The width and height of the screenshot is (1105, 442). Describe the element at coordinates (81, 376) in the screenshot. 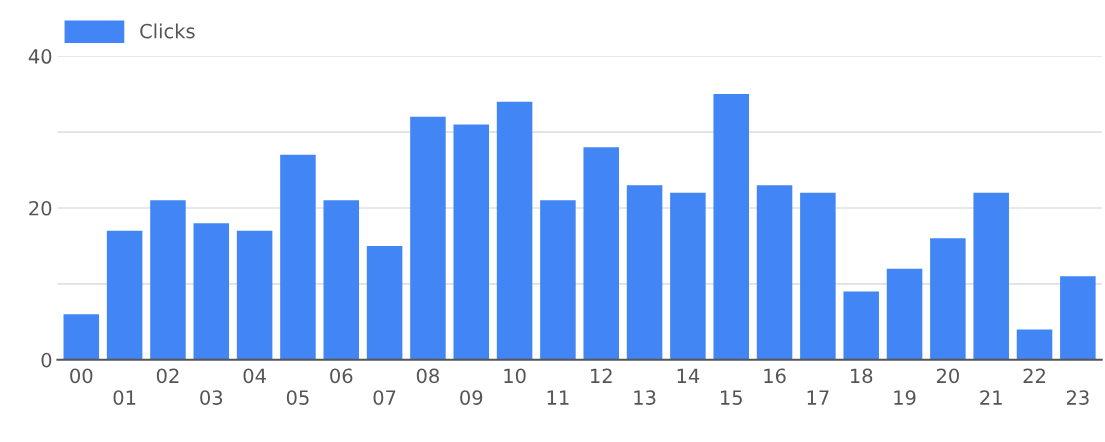

I see `x-tick-label: 00` at that location.